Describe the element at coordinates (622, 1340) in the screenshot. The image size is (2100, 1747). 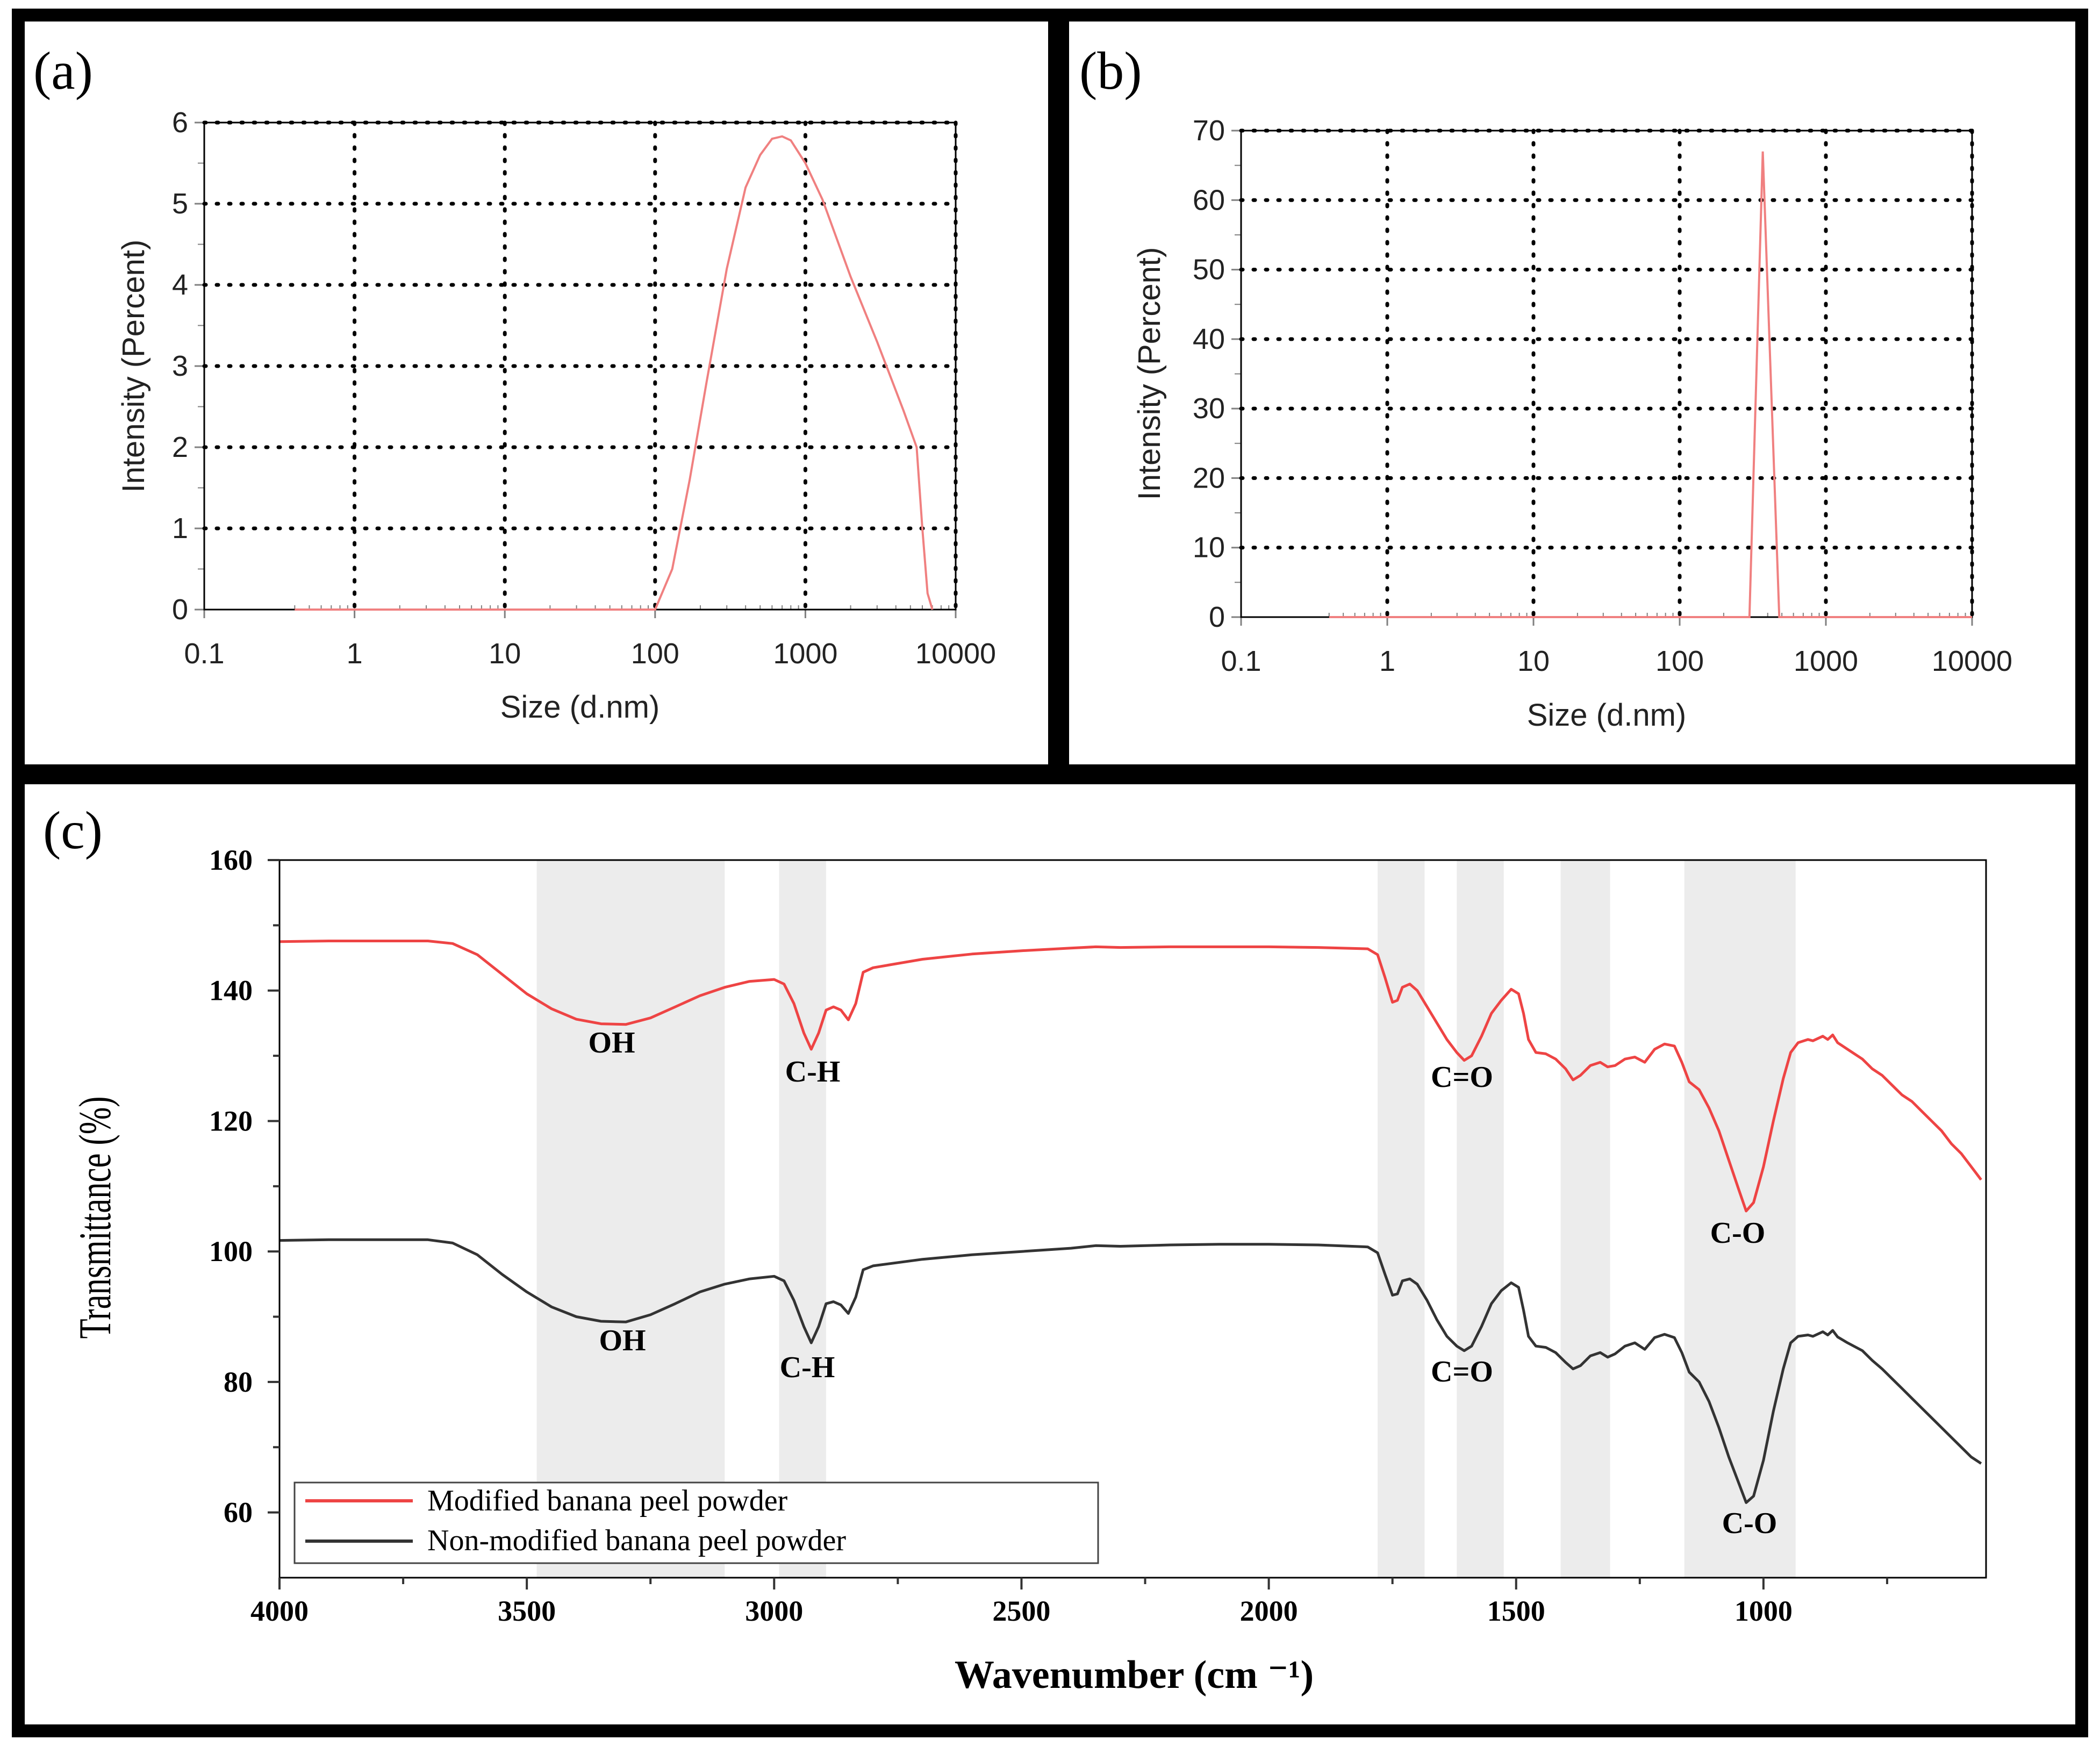
I see `peak-label-oh-non-modified: OH` at that location.